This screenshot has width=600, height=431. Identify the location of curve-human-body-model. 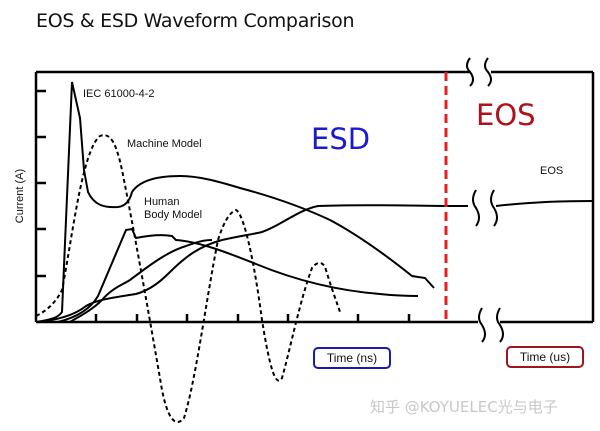
(238, 275).